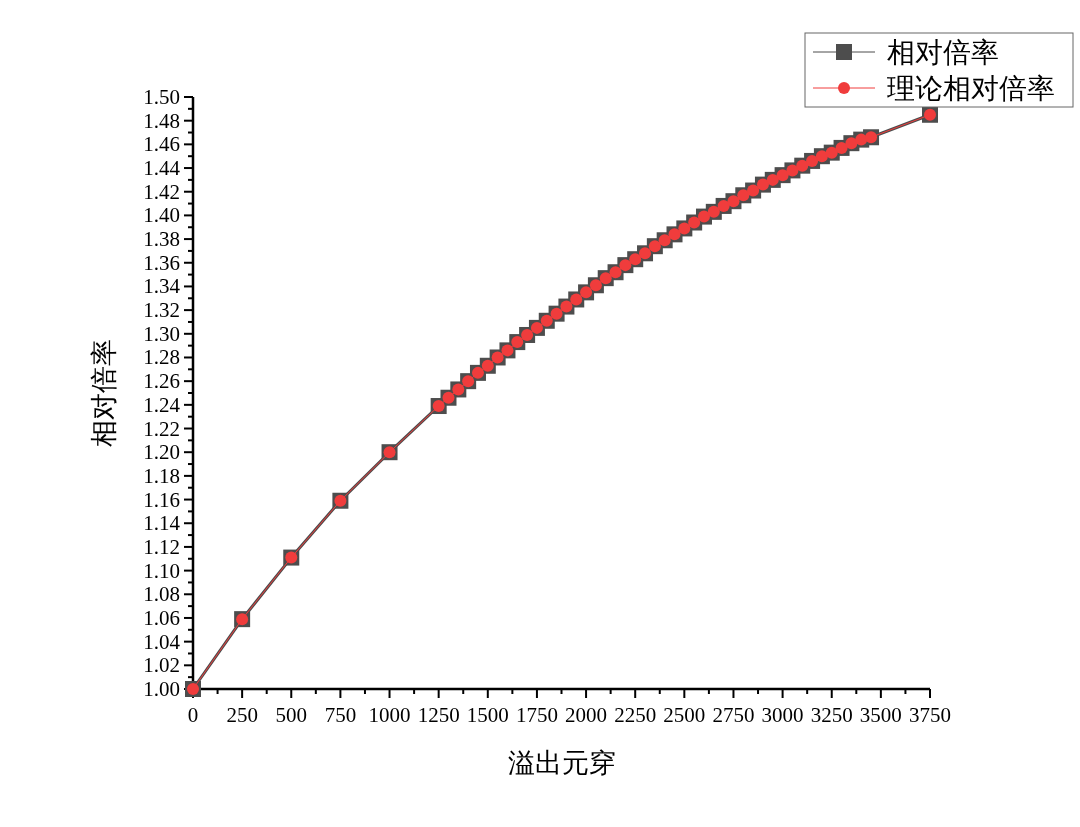  I want to click on y-tick-label: 1.26, so click(161, 381).